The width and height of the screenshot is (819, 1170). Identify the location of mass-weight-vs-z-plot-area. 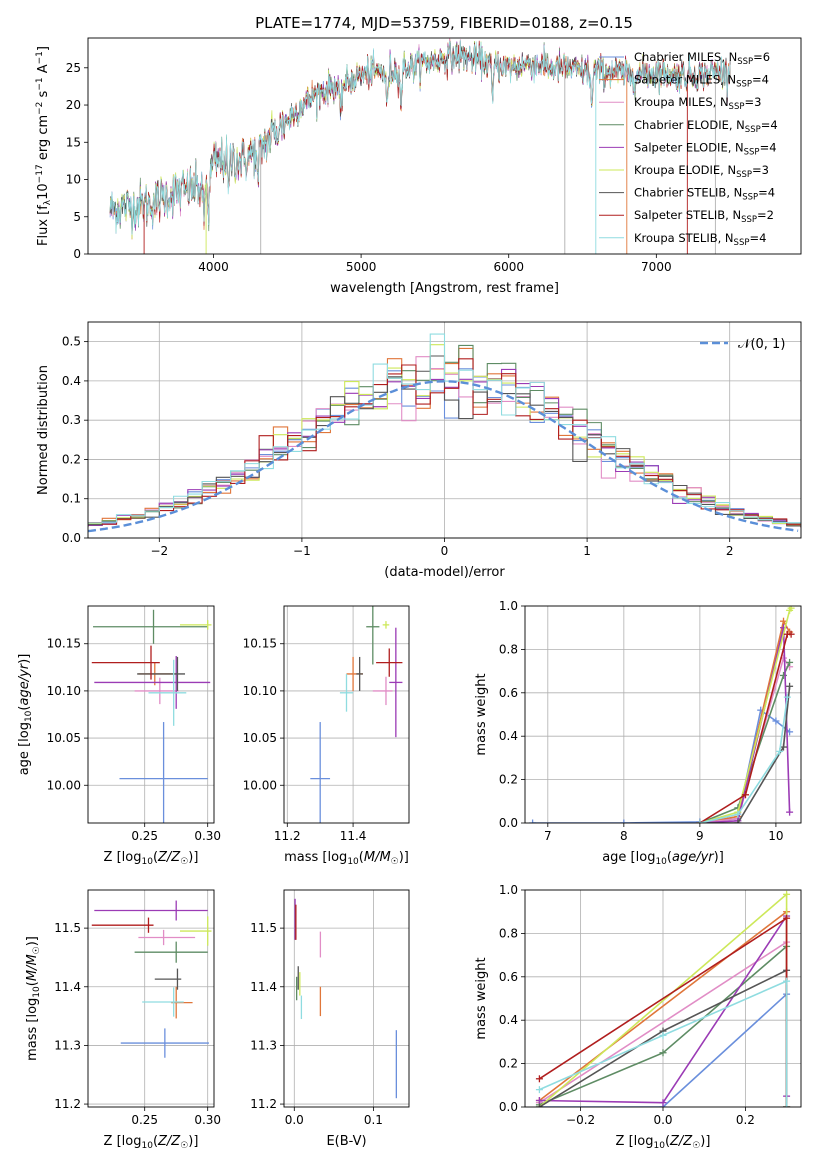
(663, 998).